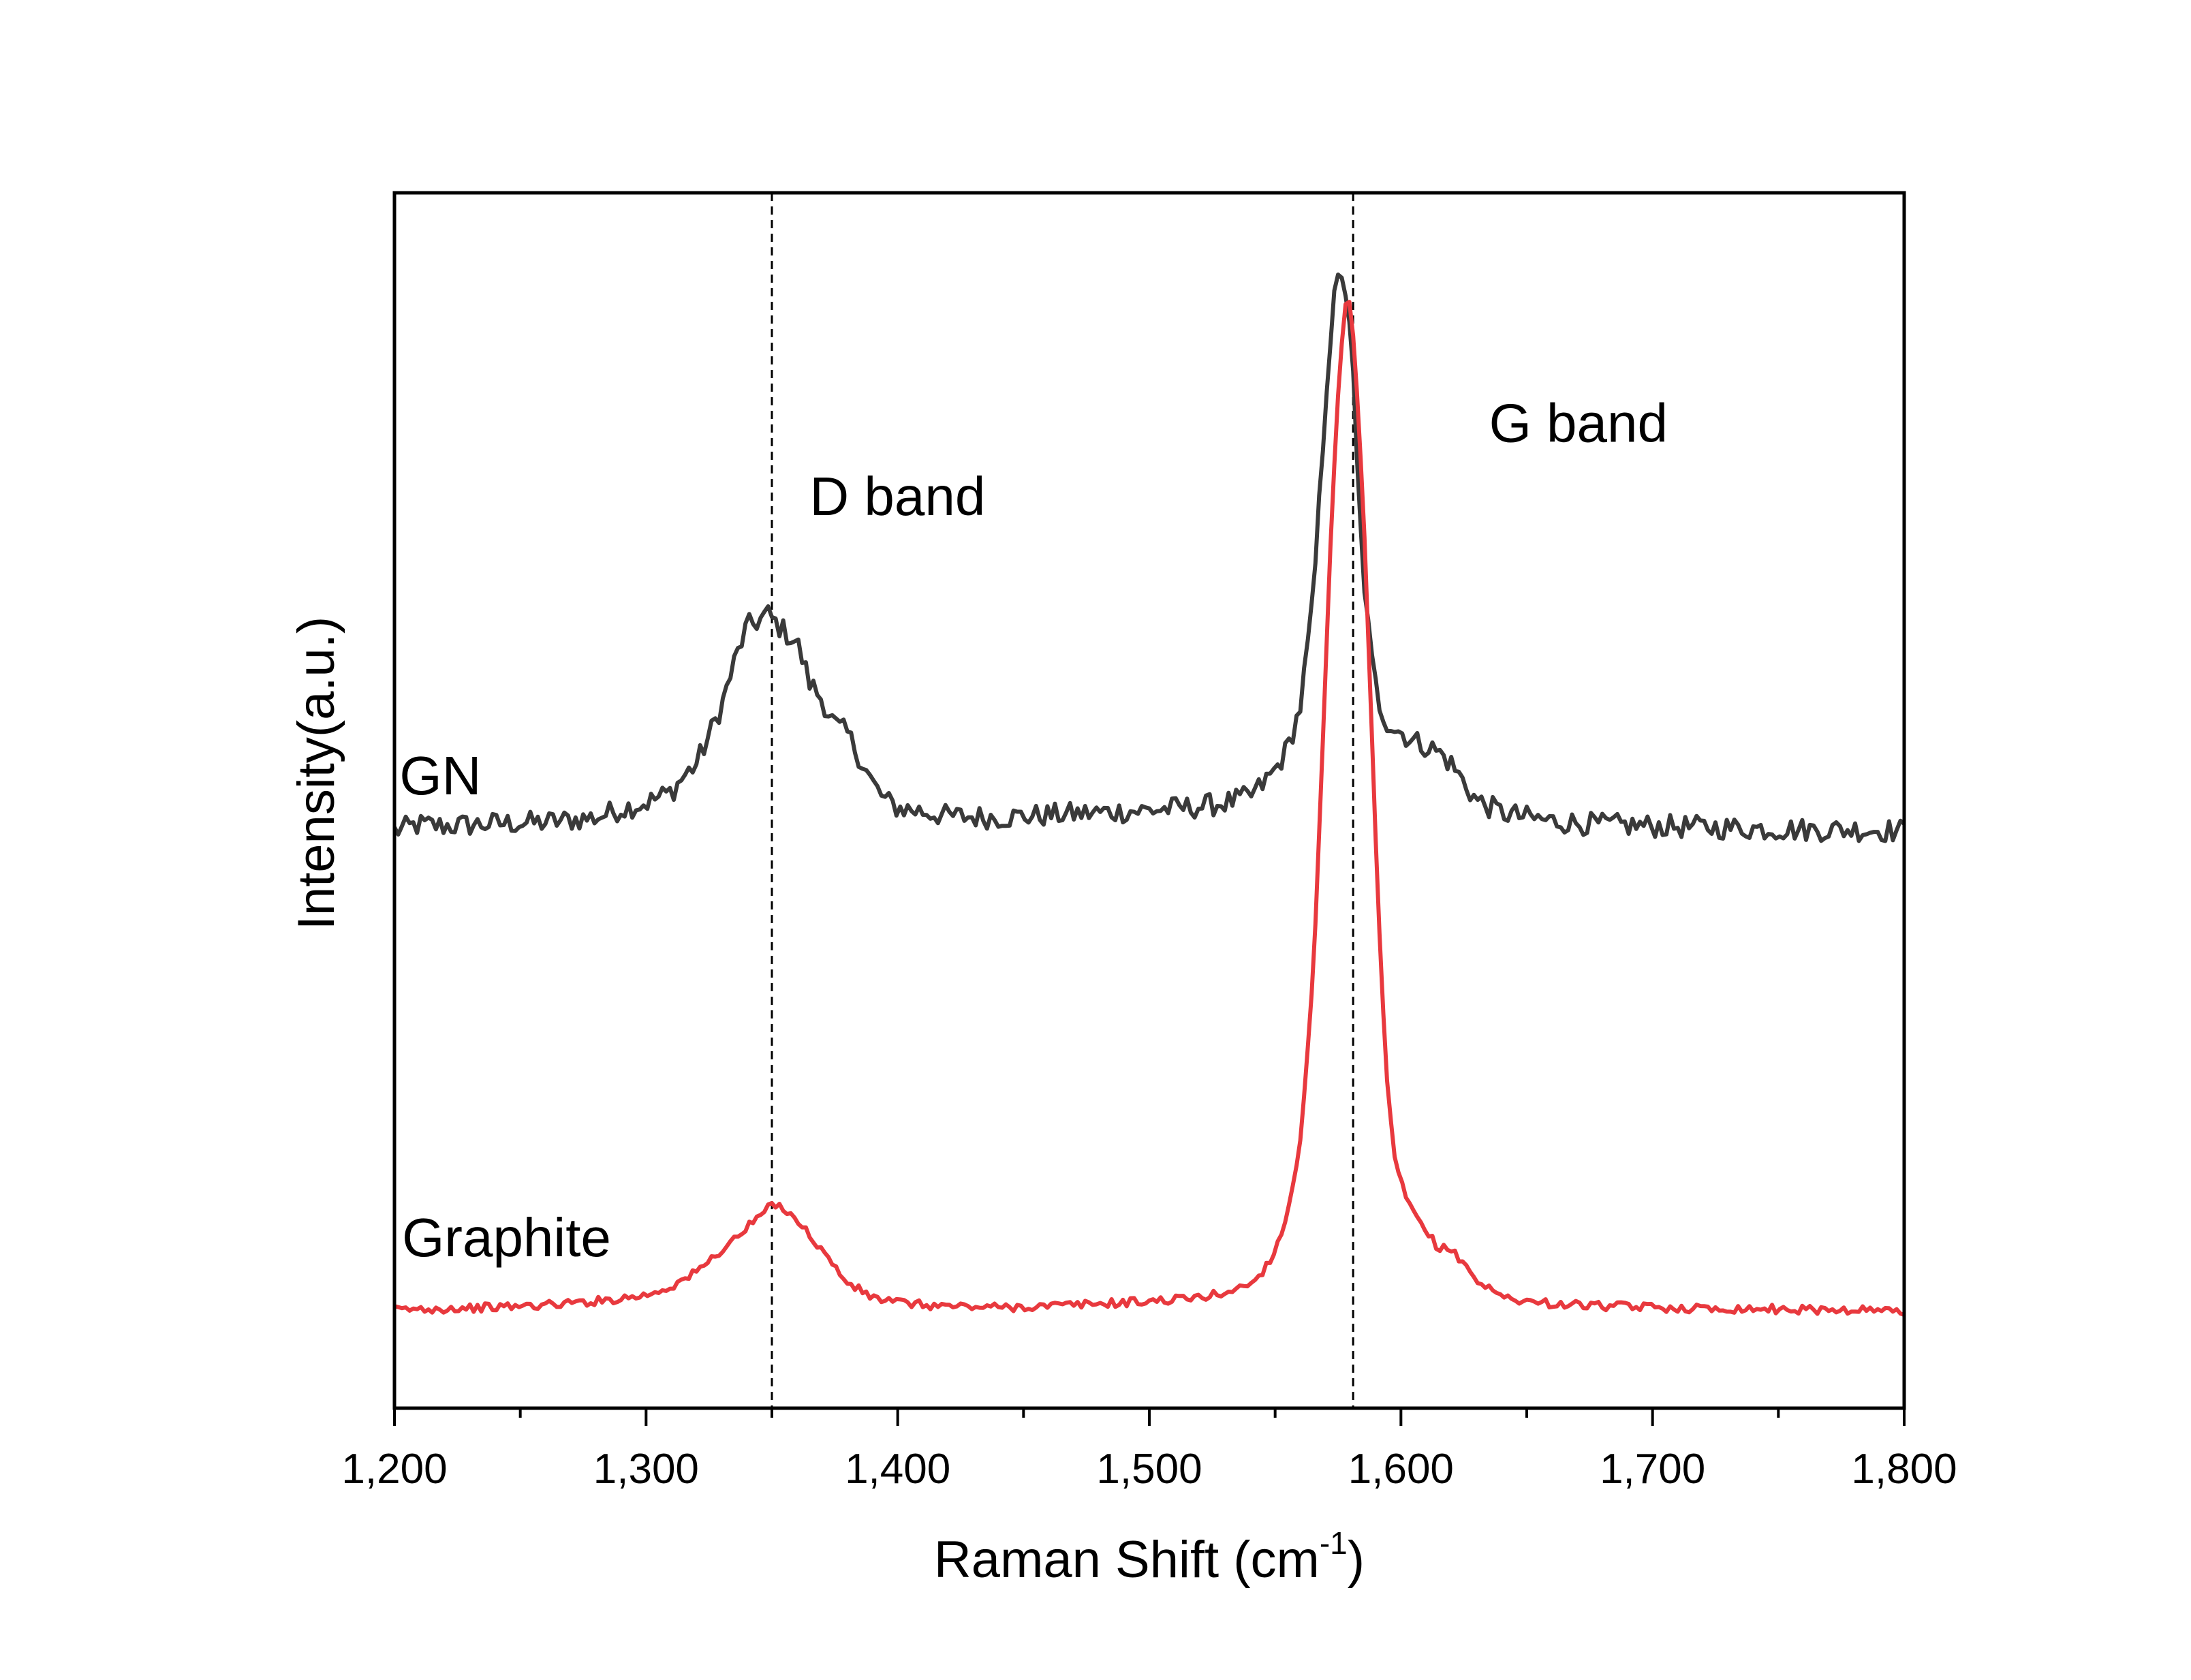 This screenshot has width=2191, height=1680. Describe the element at coordinates (646, 1469) in the screenshot. I see `x-tick-label: 1,300` at that location.